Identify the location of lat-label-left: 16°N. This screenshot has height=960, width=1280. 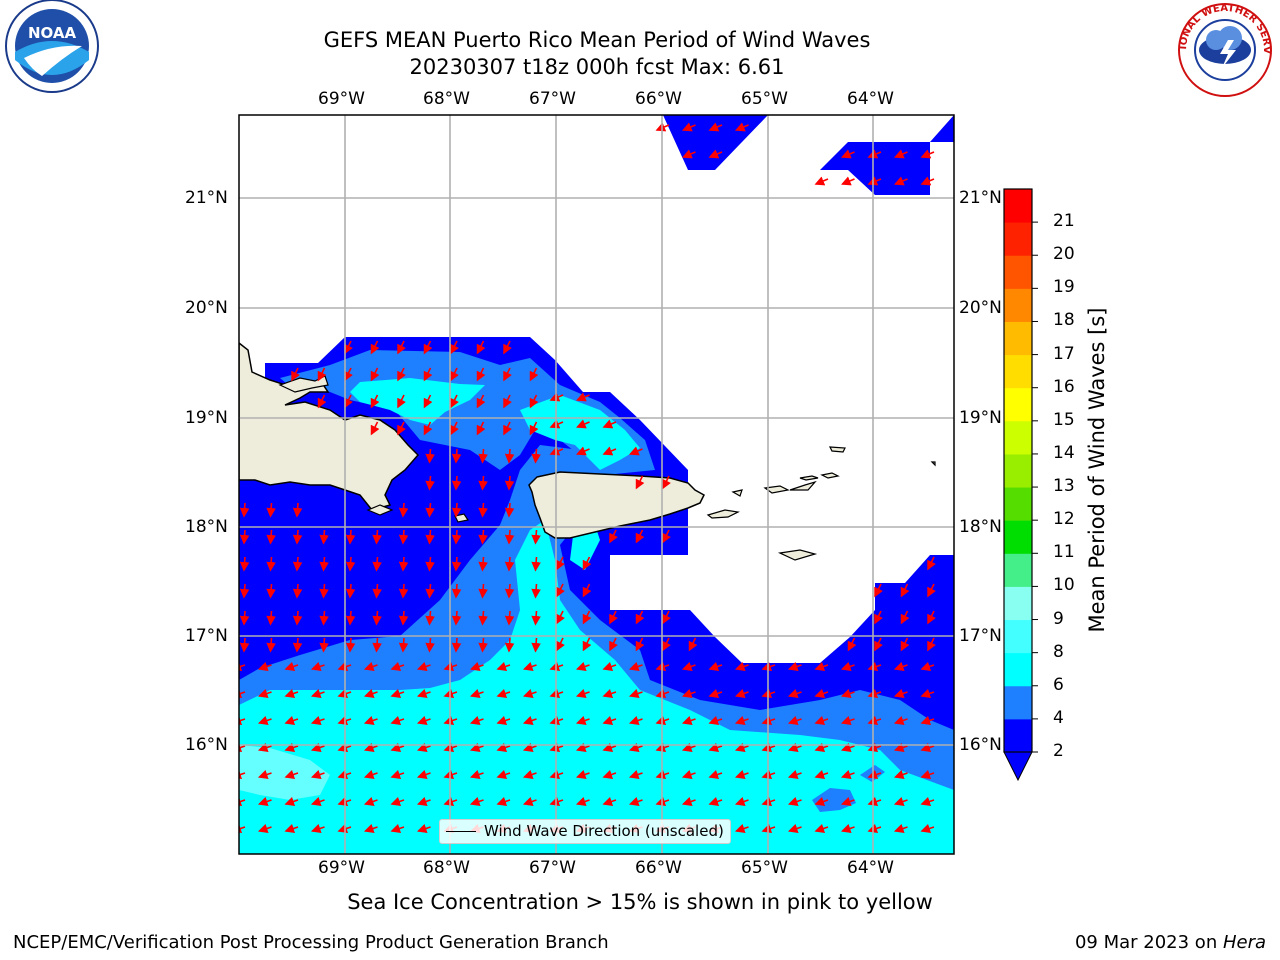
(206, 745).